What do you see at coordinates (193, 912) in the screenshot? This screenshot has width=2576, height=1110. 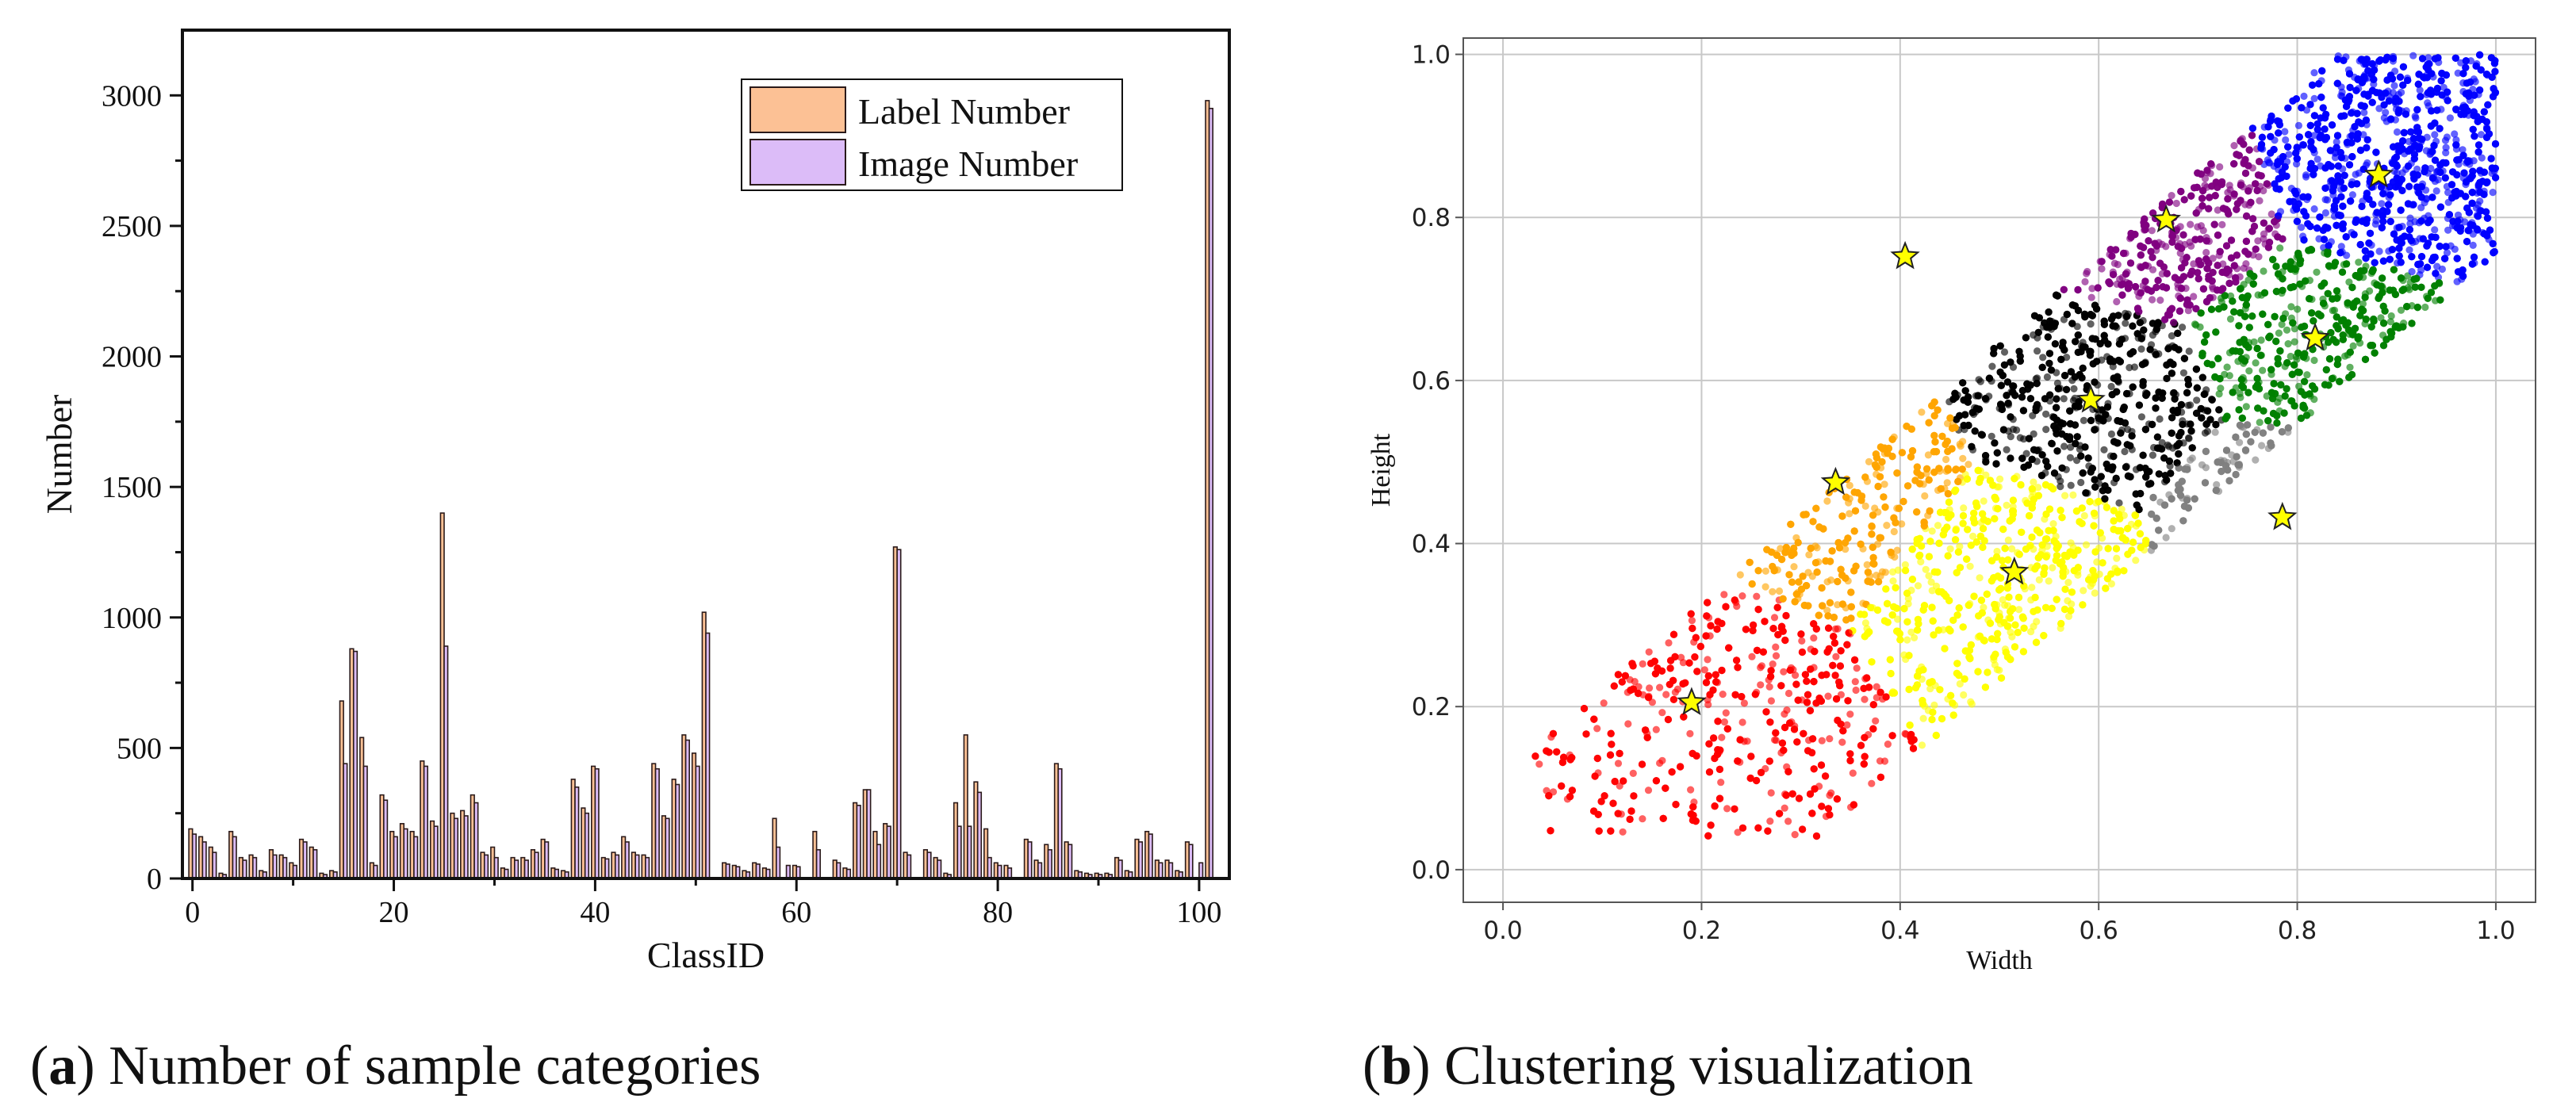 I see `x-tick-label: 0` at bounding box center [193, 912].